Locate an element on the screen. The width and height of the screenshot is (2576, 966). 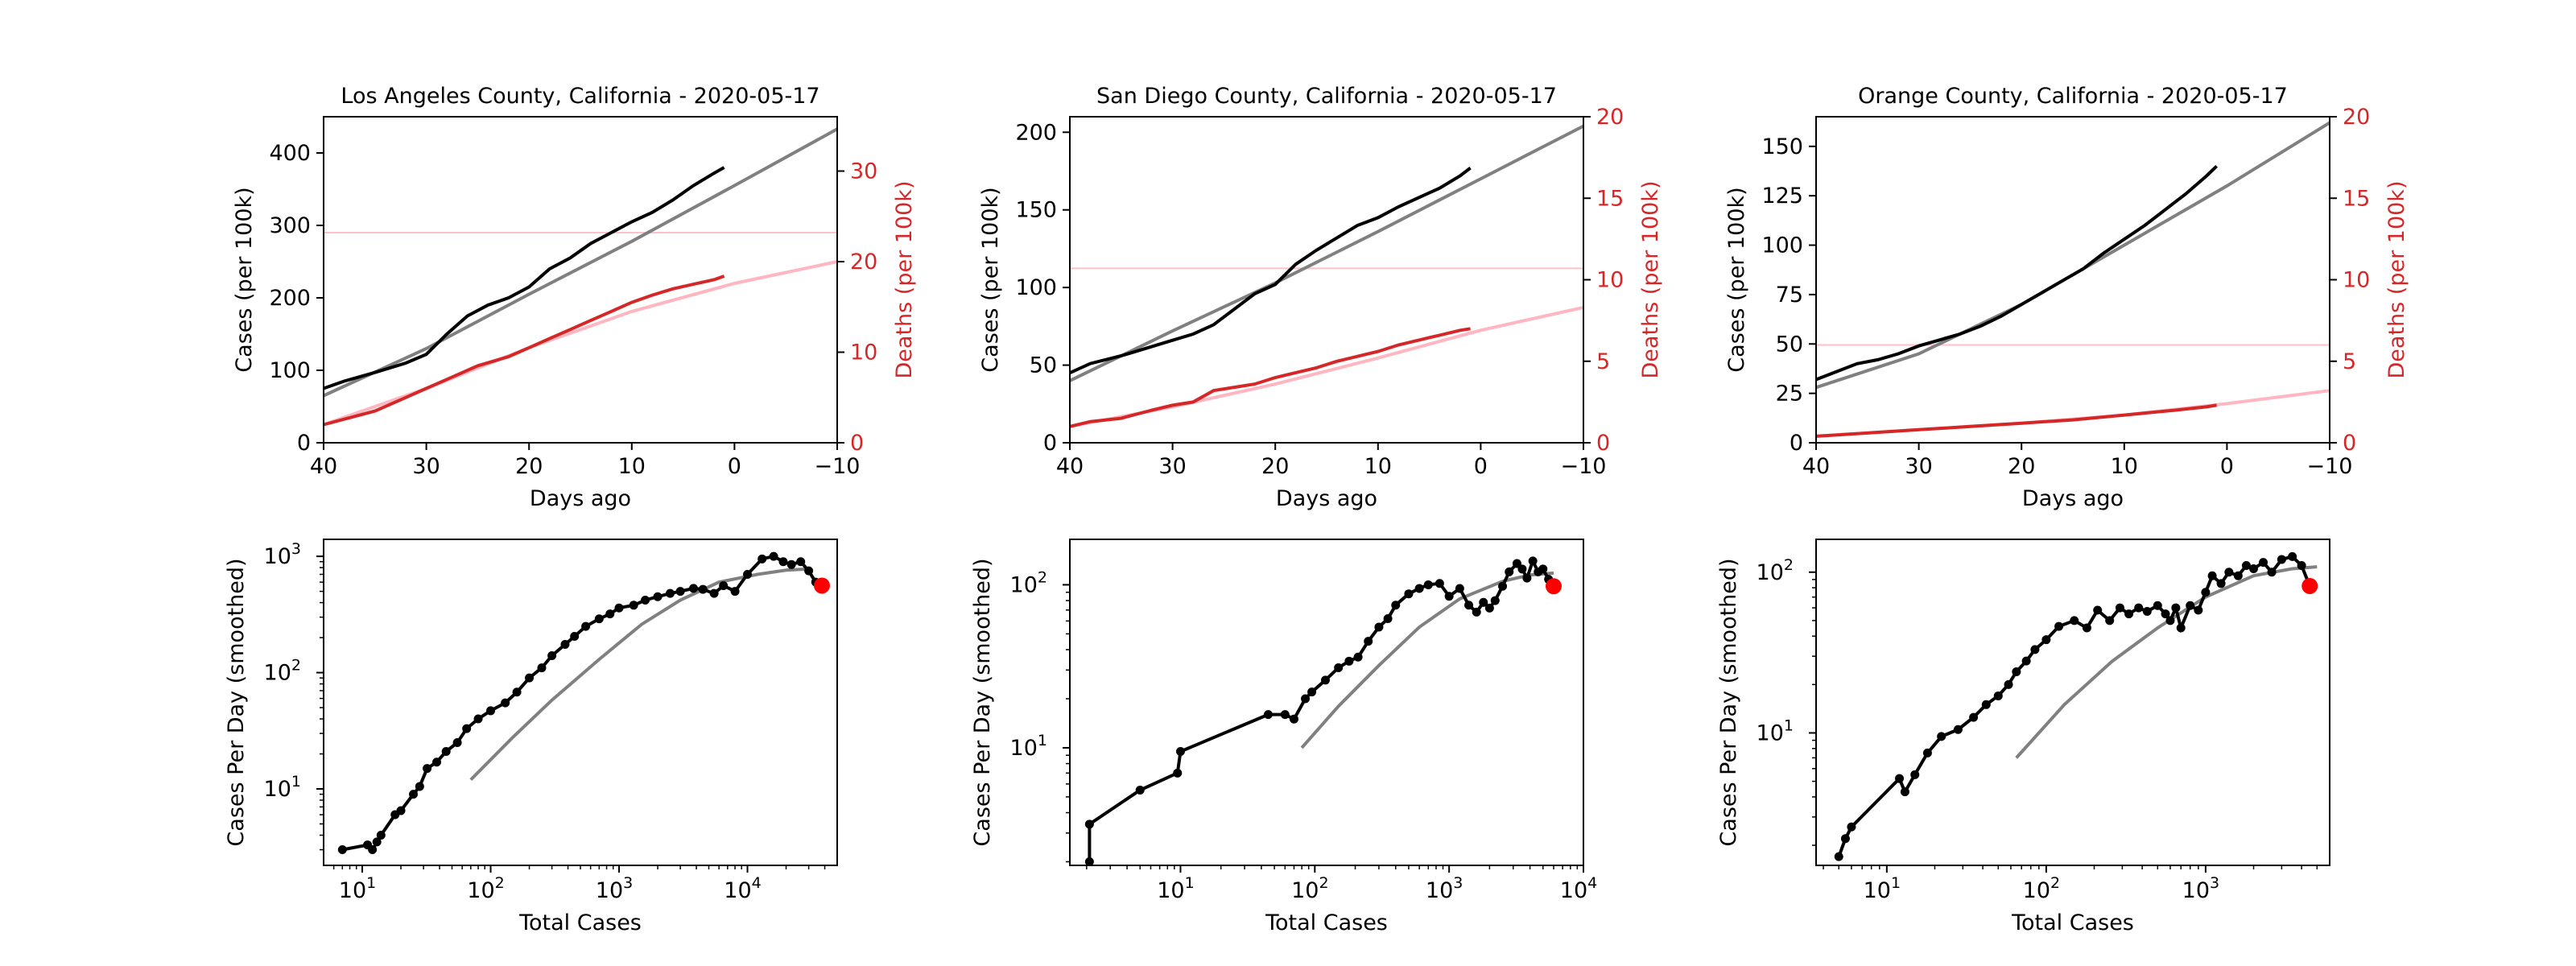
y-tick-label: 0 is located at coordinates (1796, 443).